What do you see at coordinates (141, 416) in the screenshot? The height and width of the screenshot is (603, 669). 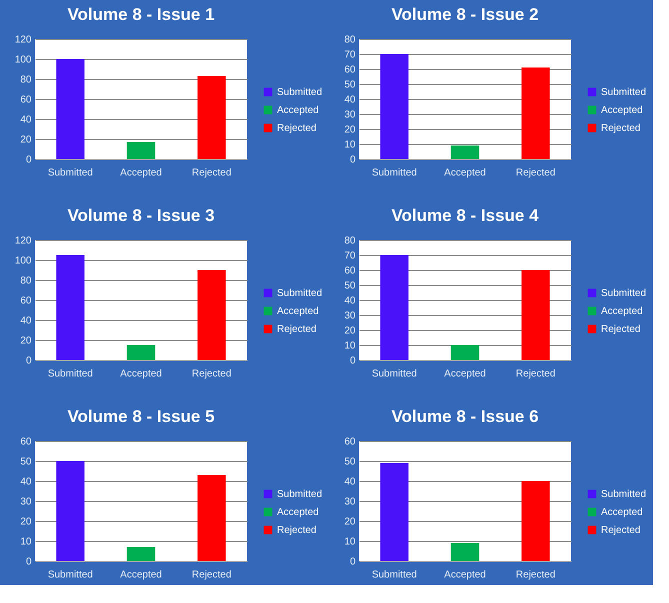 I see `chart-title: Volume 8 - Issue 5` at bounding box center [141, 416].